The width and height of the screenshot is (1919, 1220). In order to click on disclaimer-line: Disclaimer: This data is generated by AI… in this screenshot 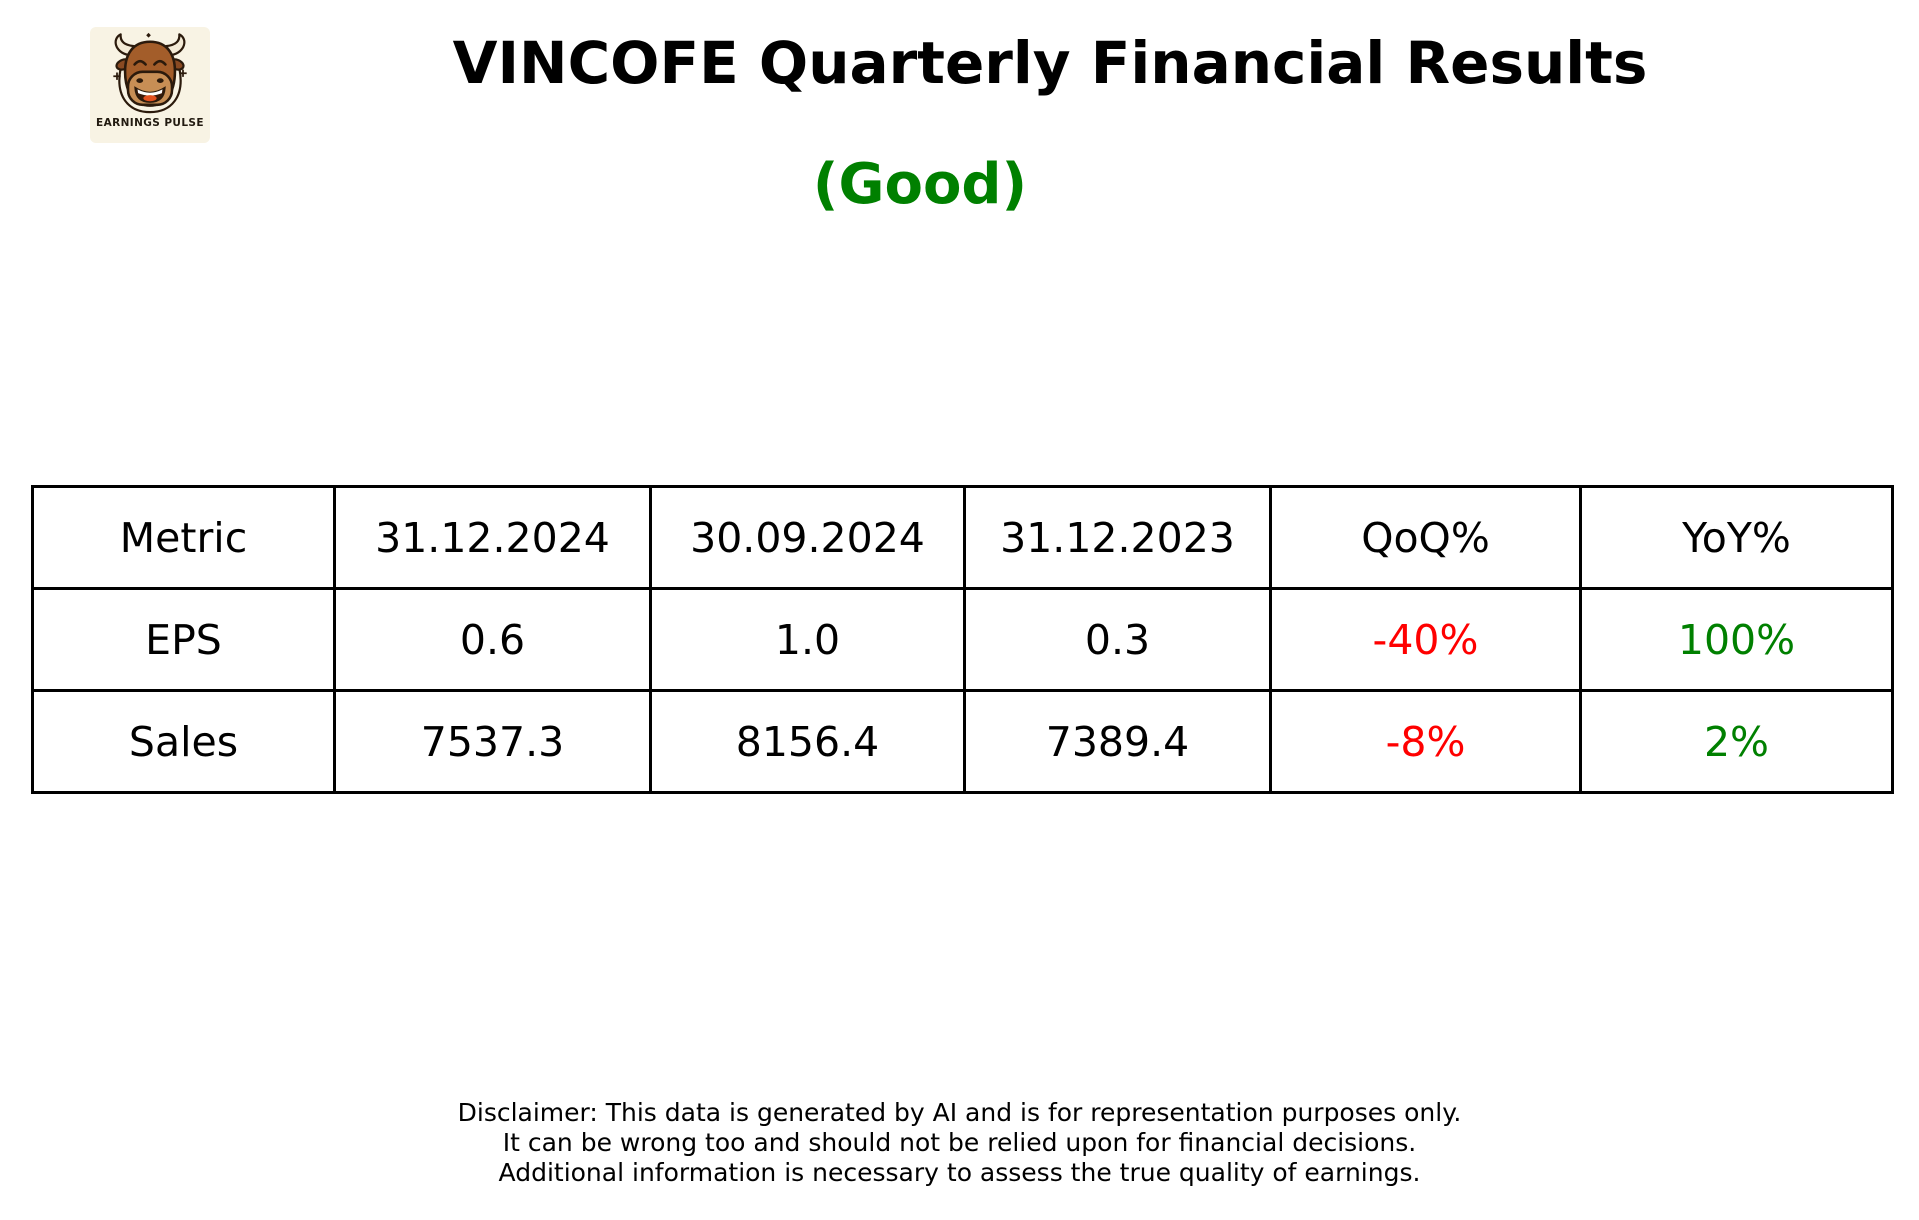, I will do `click(959, 1112)`.